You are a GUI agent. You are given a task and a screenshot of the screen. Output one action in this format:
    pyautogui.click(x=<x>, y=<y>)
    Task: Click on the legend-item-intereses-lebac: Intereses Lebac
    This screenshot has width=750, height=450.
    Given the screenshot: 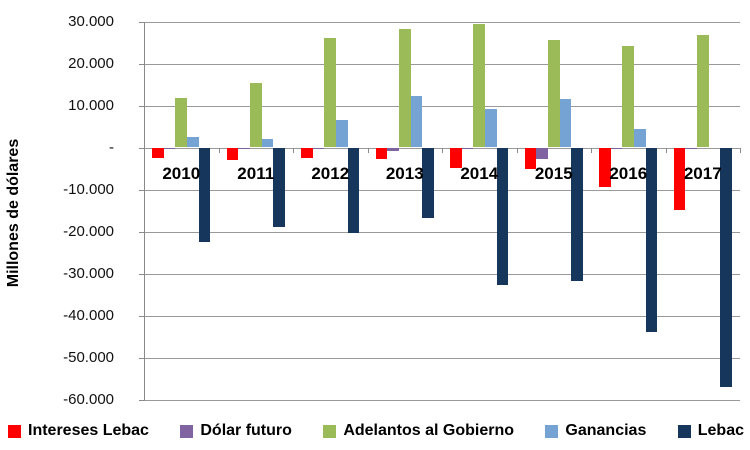 What is the action you would take?
    pyautogui.click(x=78, y=431)
    